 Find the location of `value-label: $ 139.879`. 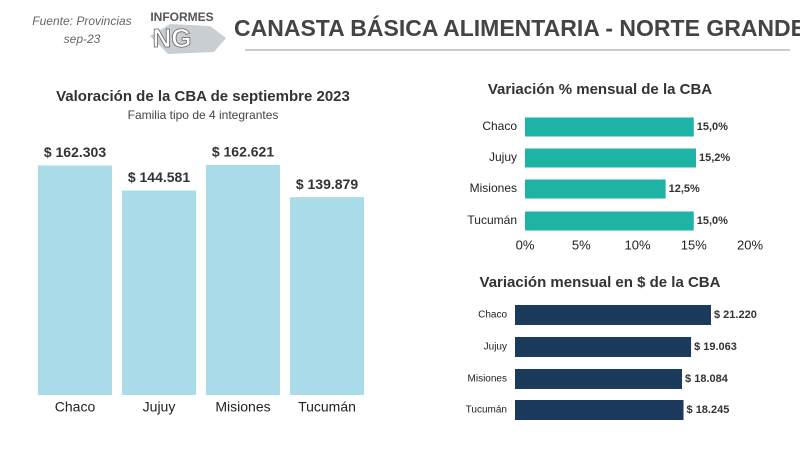

value-label: $ 139.879 is located at coordinates (327, 184).